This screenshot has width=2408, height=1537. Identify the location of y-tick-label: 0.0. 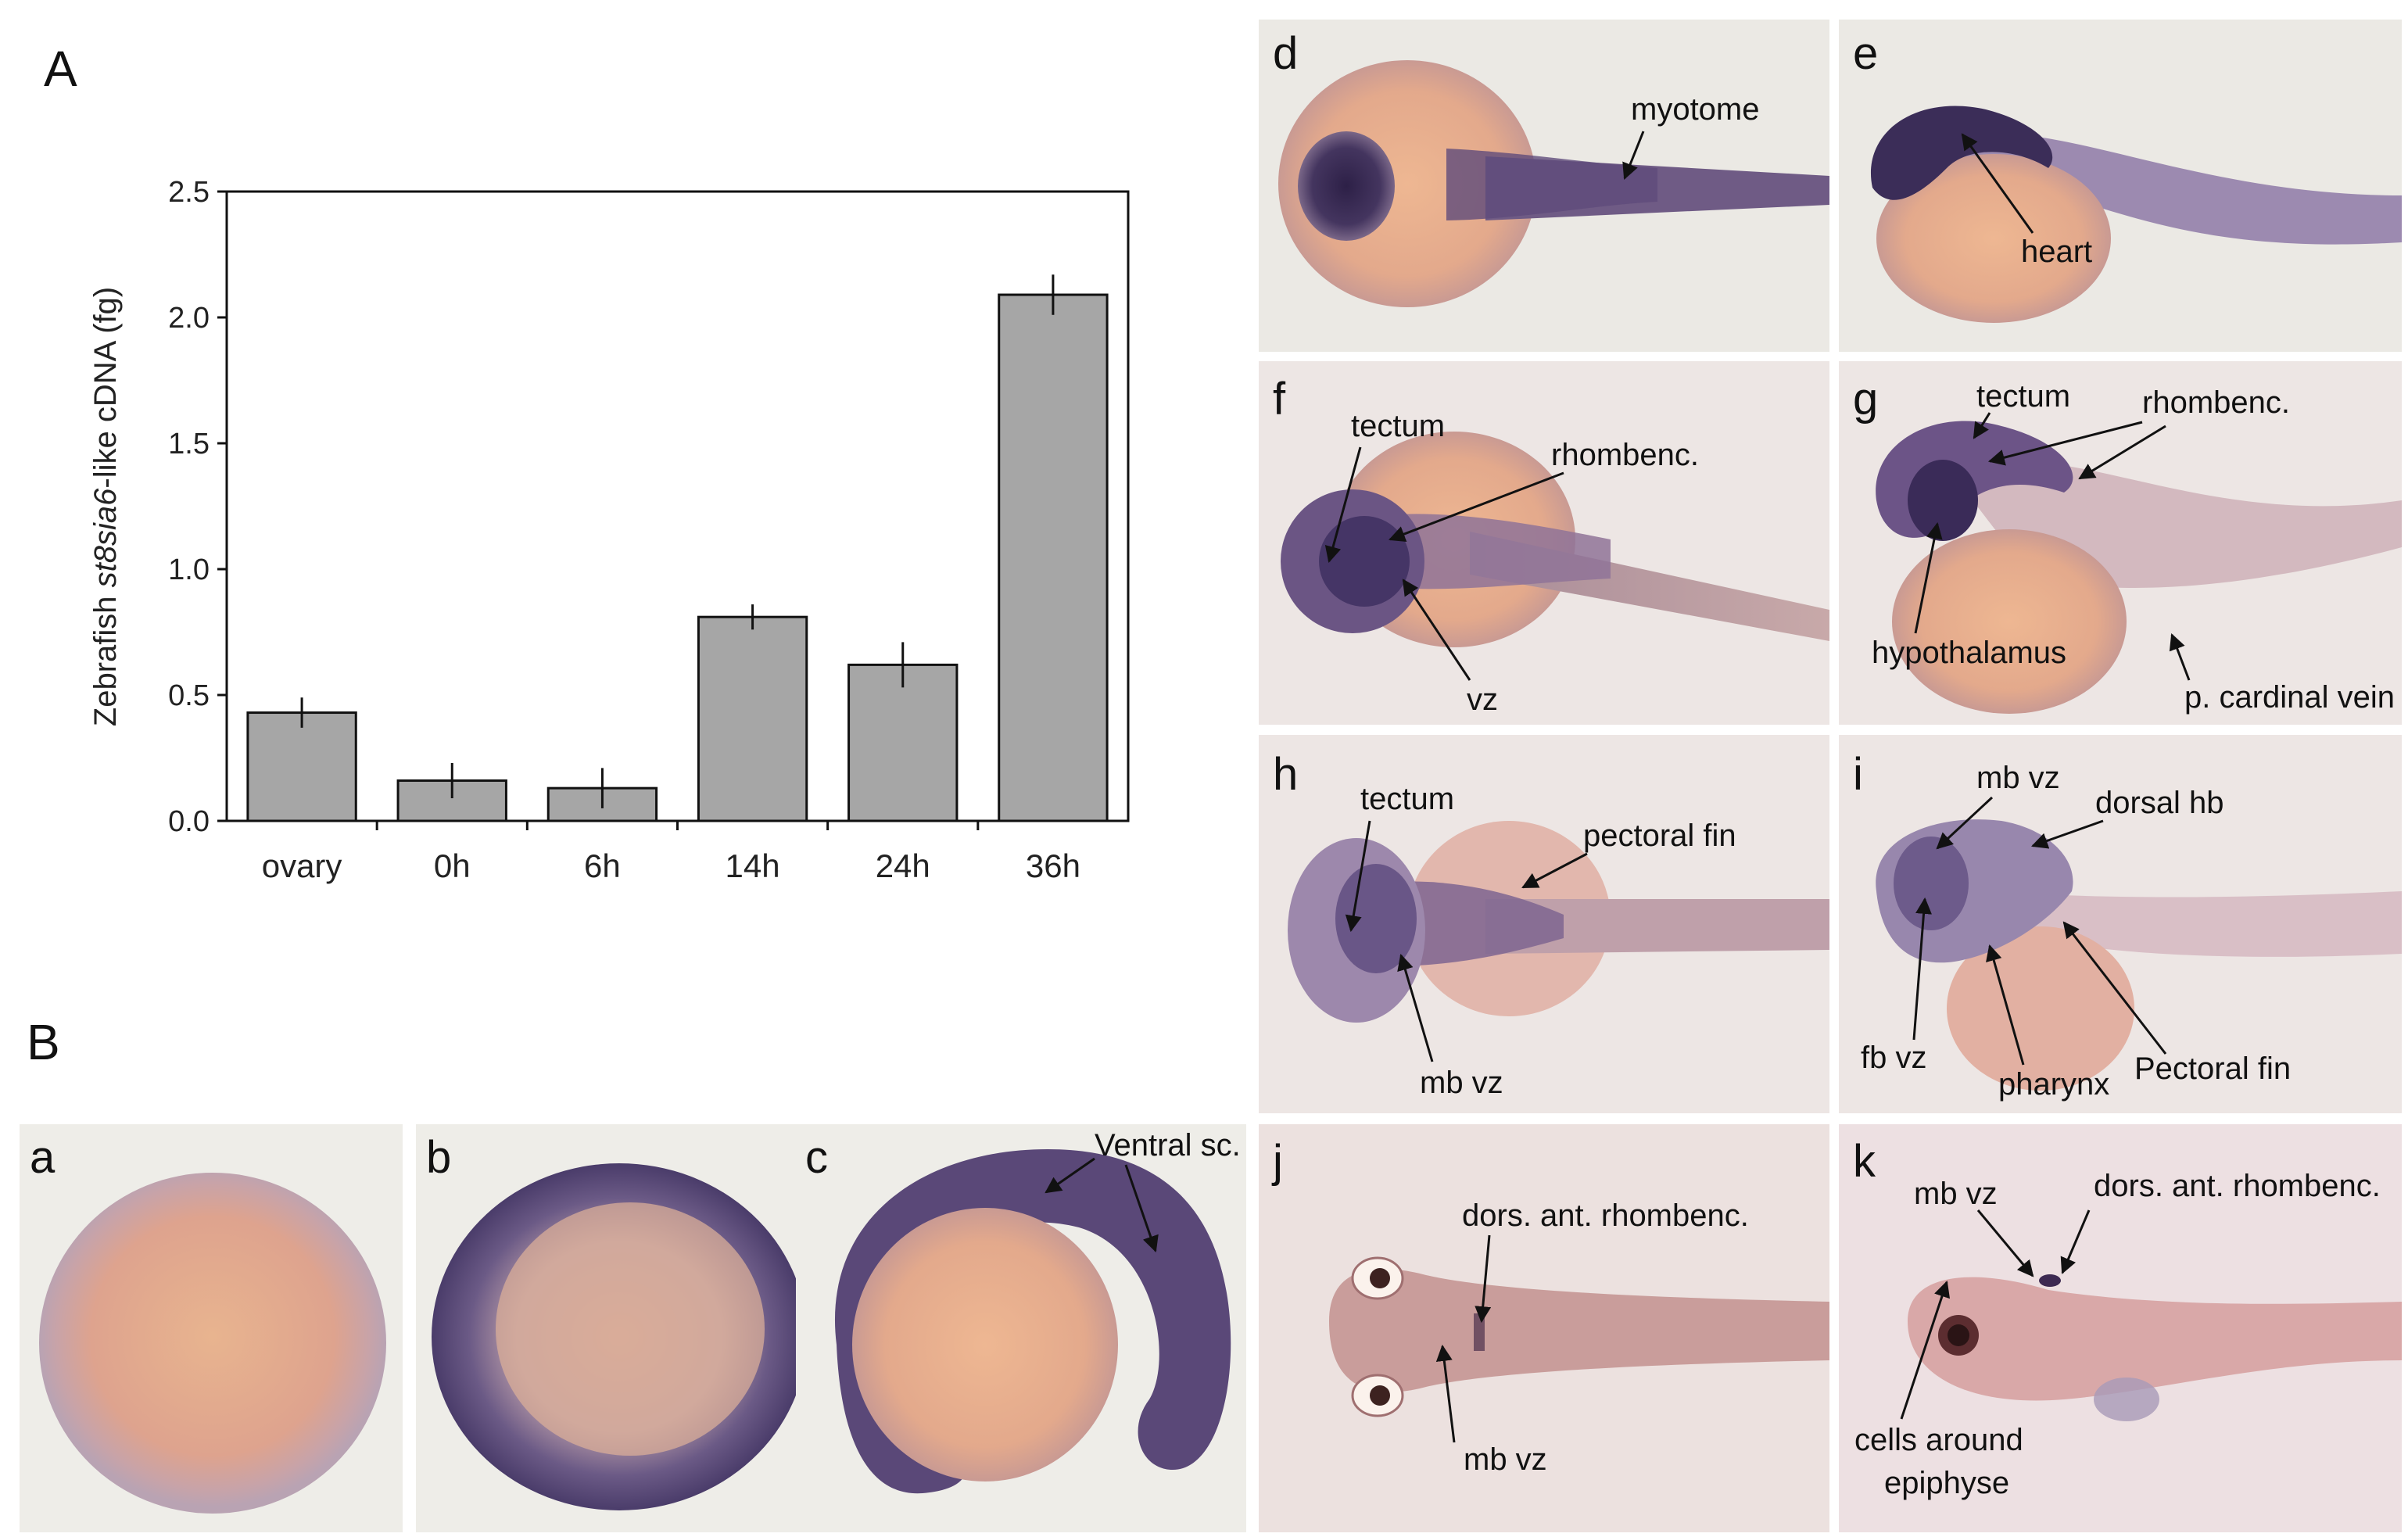
(189, 821).